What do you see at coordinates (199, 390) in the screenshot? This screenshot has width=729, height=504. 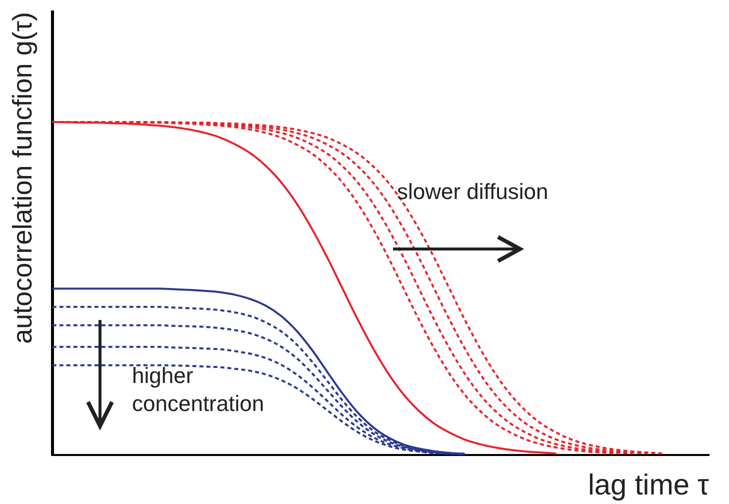 I see `annotation: higher concentration` at bounding box center [199, 390].